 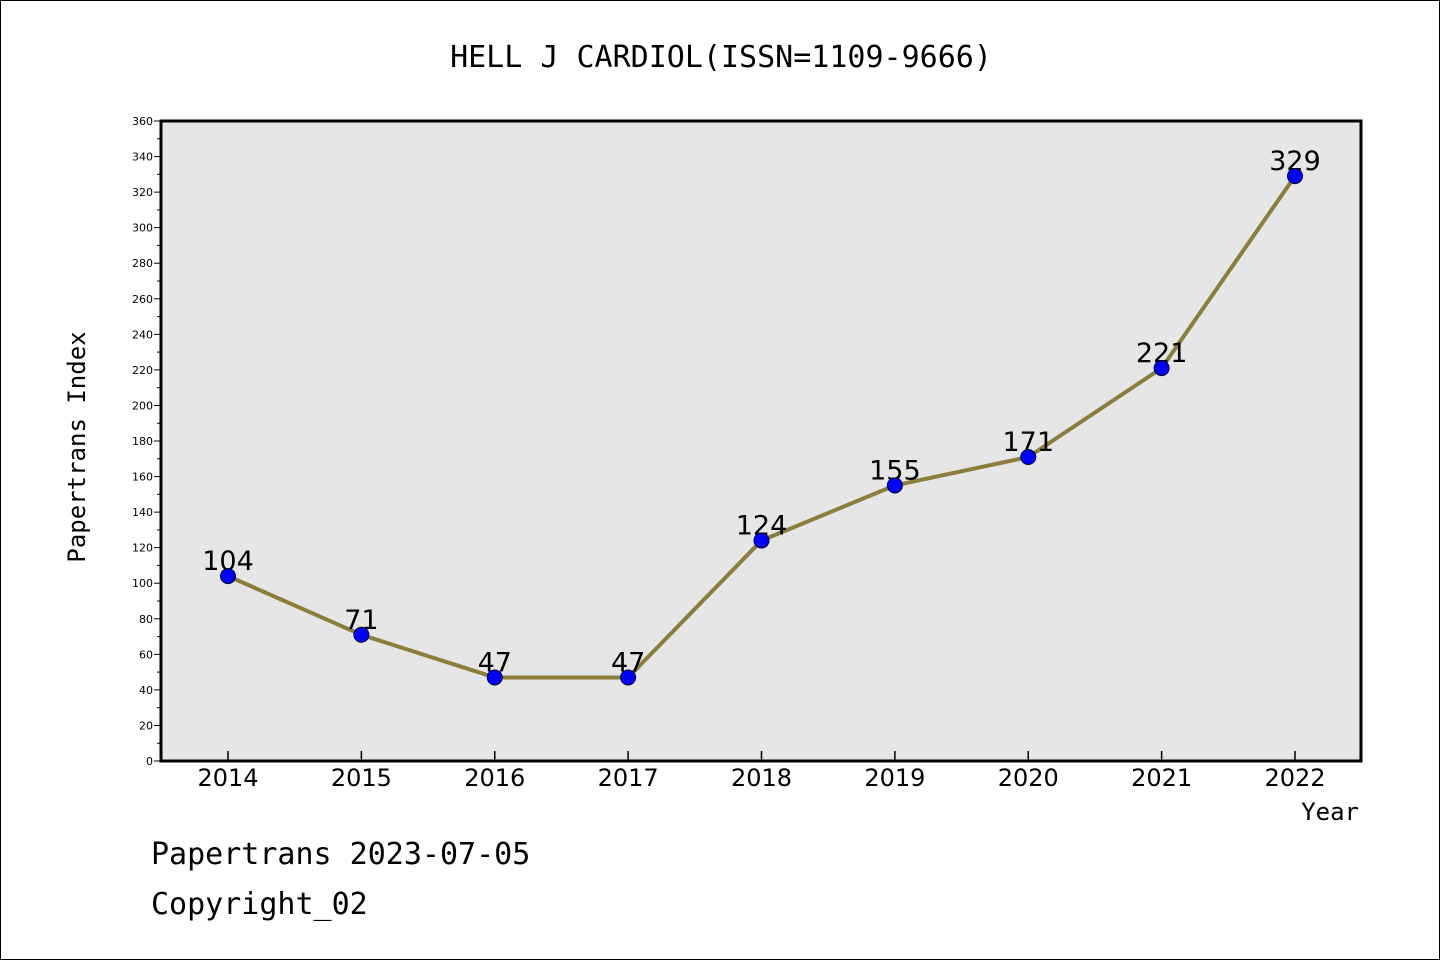 What do you see at coordinates (628, 778) in the screenshot?
I see `x-tick-label: 2017` at bounding box center [628, 778].